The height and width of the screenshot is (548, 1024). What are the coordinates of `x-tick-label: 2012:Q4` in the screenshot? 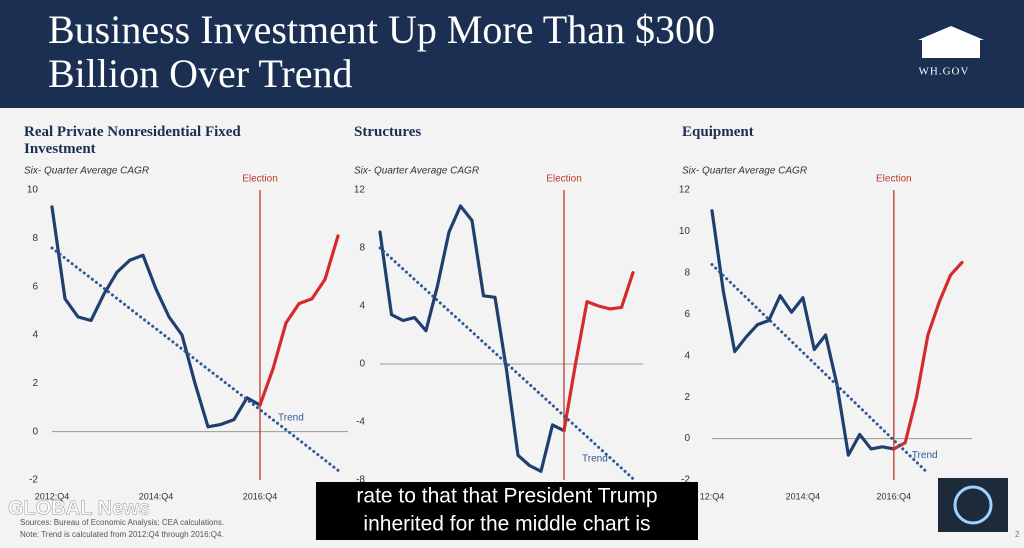 It's located at (52, 496).